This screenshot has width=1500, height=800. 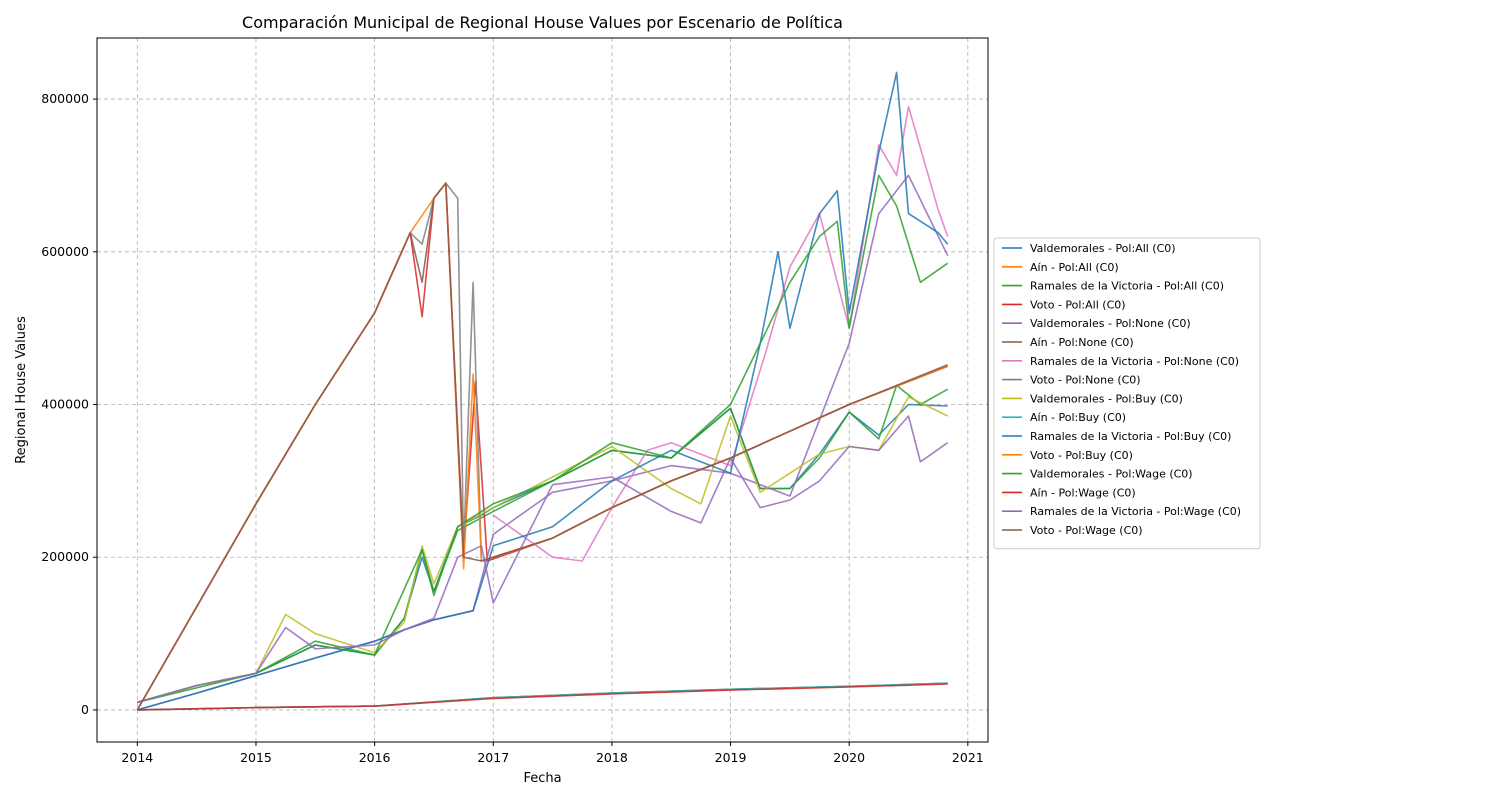 I want to click on legend-label: Valdemorales - Pol:All (C0), so click(x=1103, y=248).